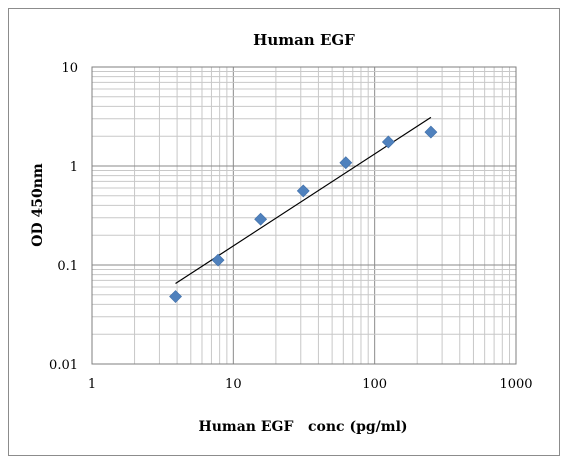  I want to click on chart-title: Human EGF, so click(304, 40).